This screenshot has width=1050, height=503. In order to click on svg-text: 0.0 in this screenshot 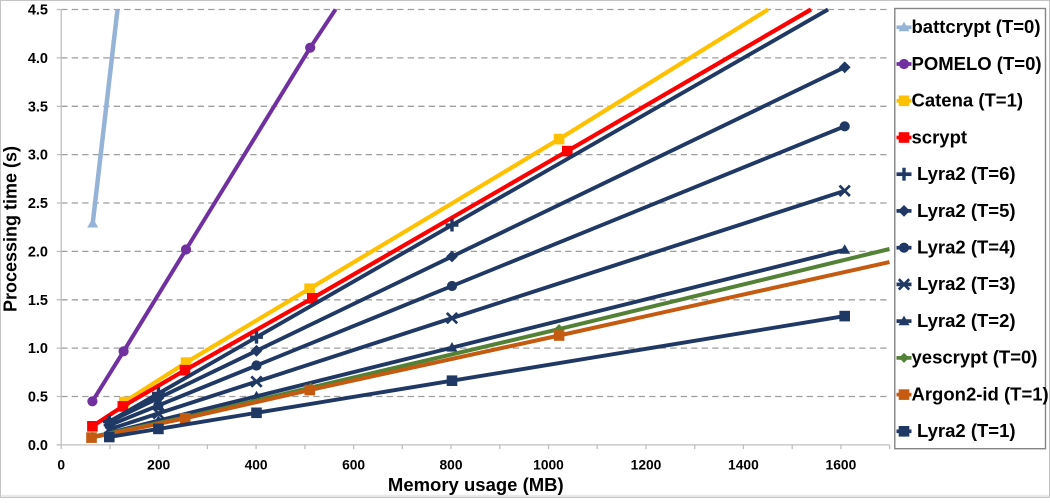, I will do `click(38, 446)`.